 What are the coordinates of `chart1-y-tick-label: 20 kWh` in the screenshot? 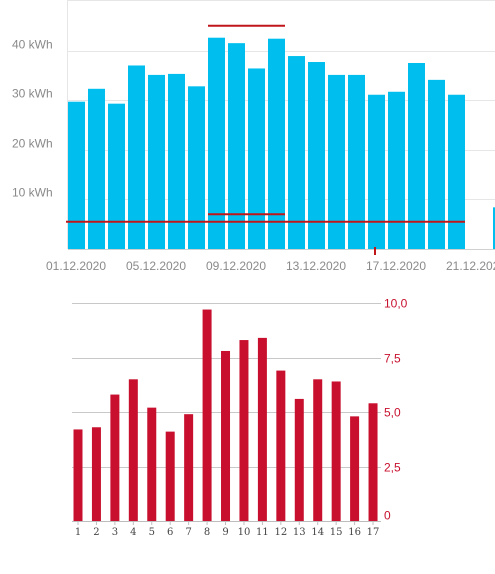 It's located at (32, 144).